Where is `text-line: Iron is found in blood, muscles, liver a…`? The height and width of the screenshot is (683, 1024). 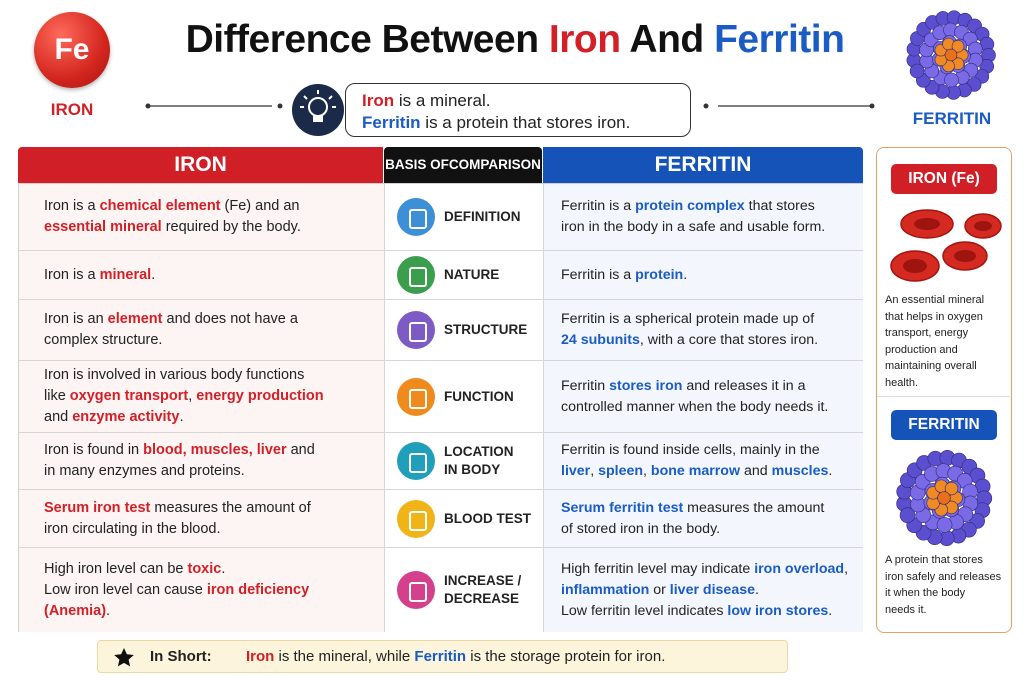
text-line: Iron is found in blood, muscles, liver a… is located at coordinates (214, 450).